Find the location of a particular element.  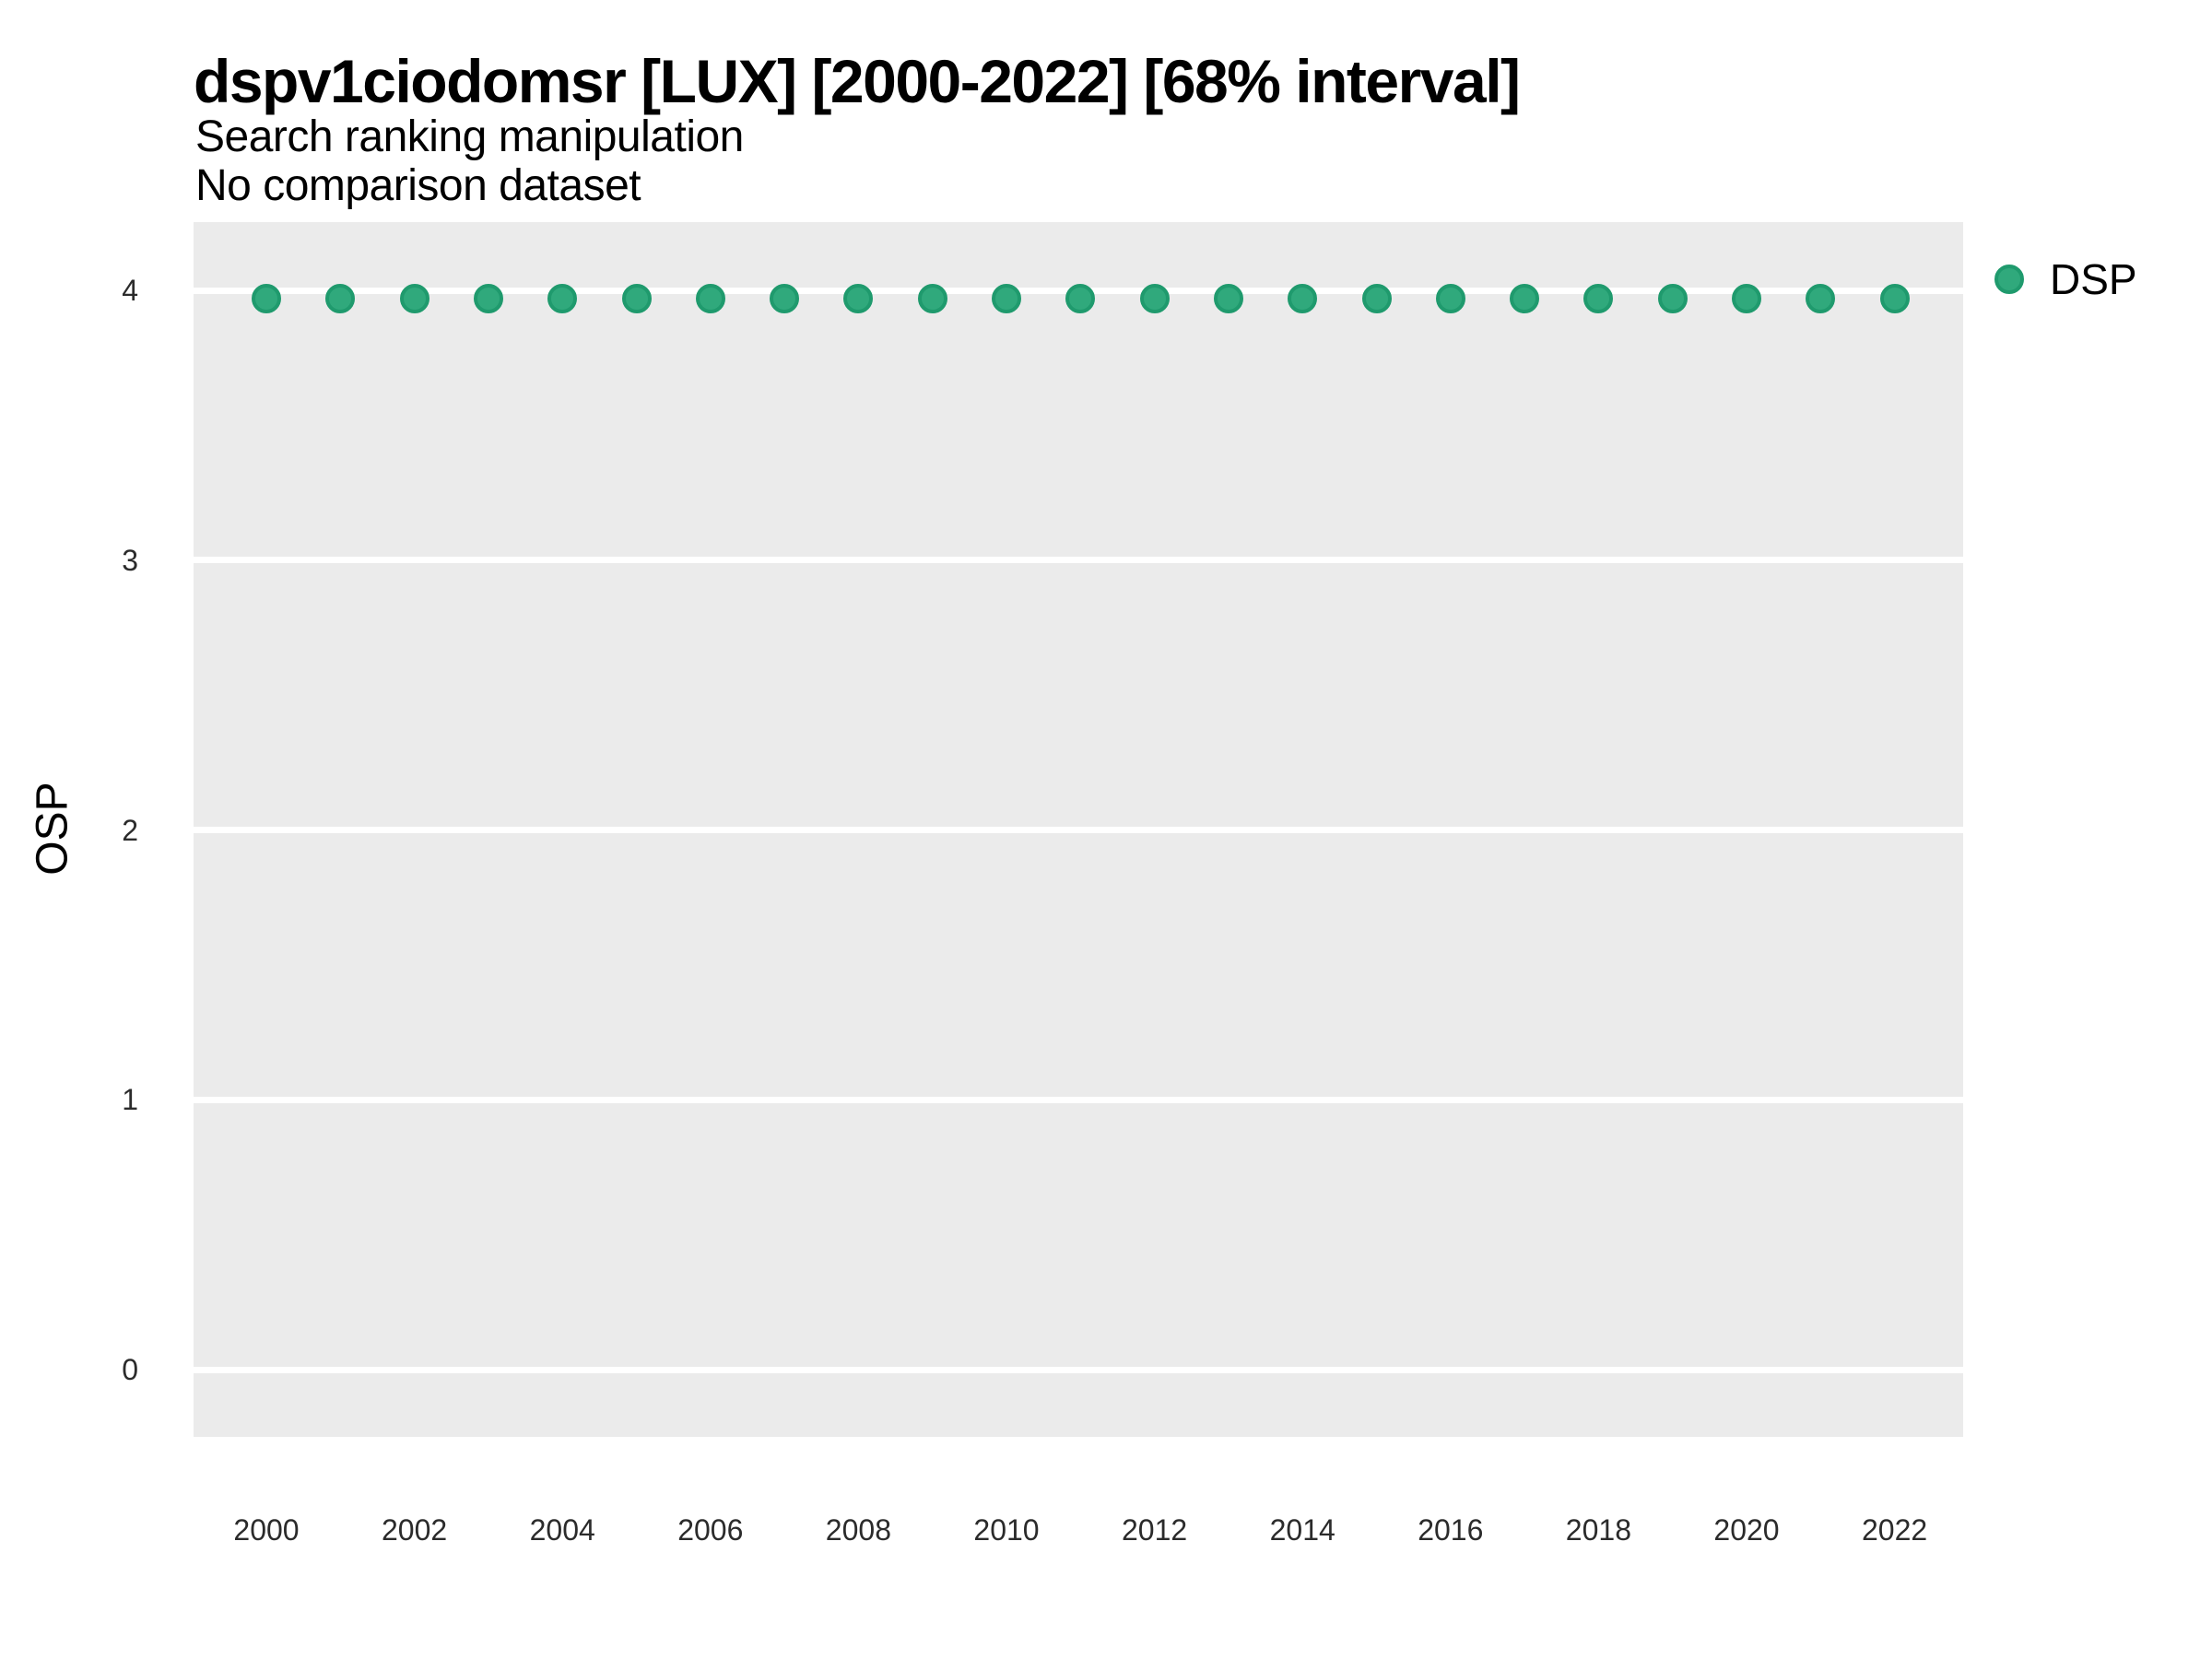

data-point-2020 is located at coordinates (1746, 298).